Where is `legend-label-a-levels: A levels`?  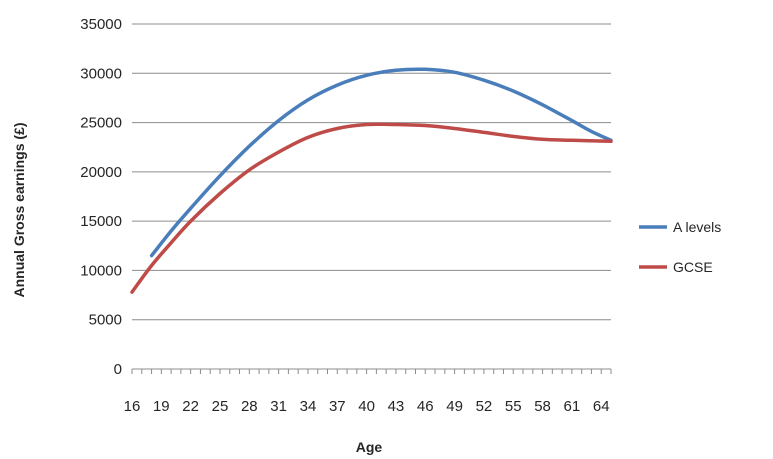
legend-label-a-levels: A levels is located at coordinates (697, 227).